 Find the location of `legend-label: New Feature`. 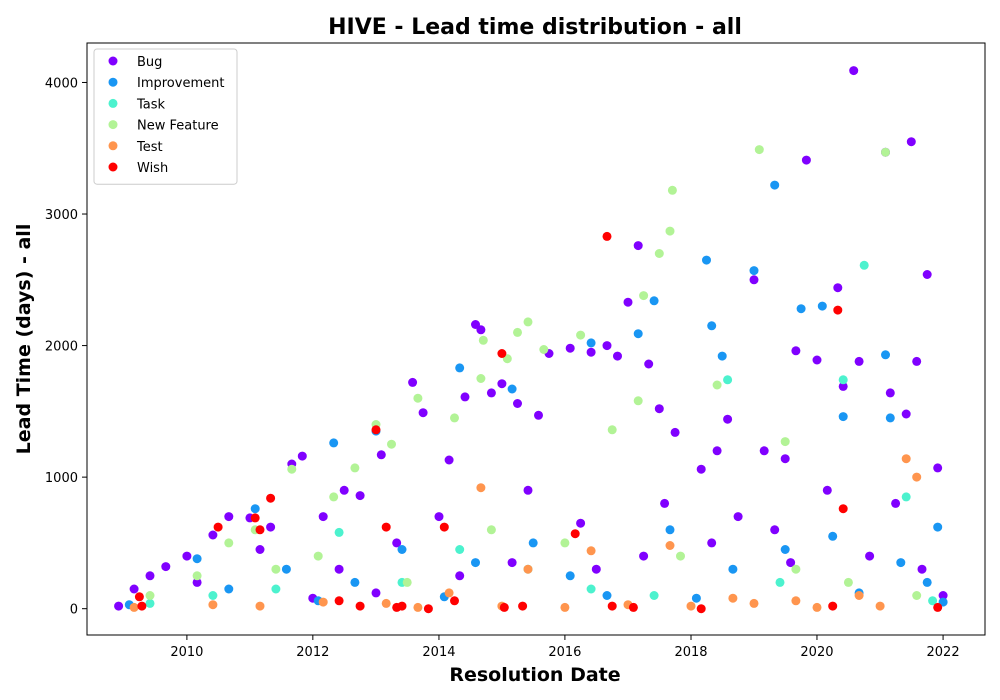

legend-label: New Feature is located at coordinates (178, 126).